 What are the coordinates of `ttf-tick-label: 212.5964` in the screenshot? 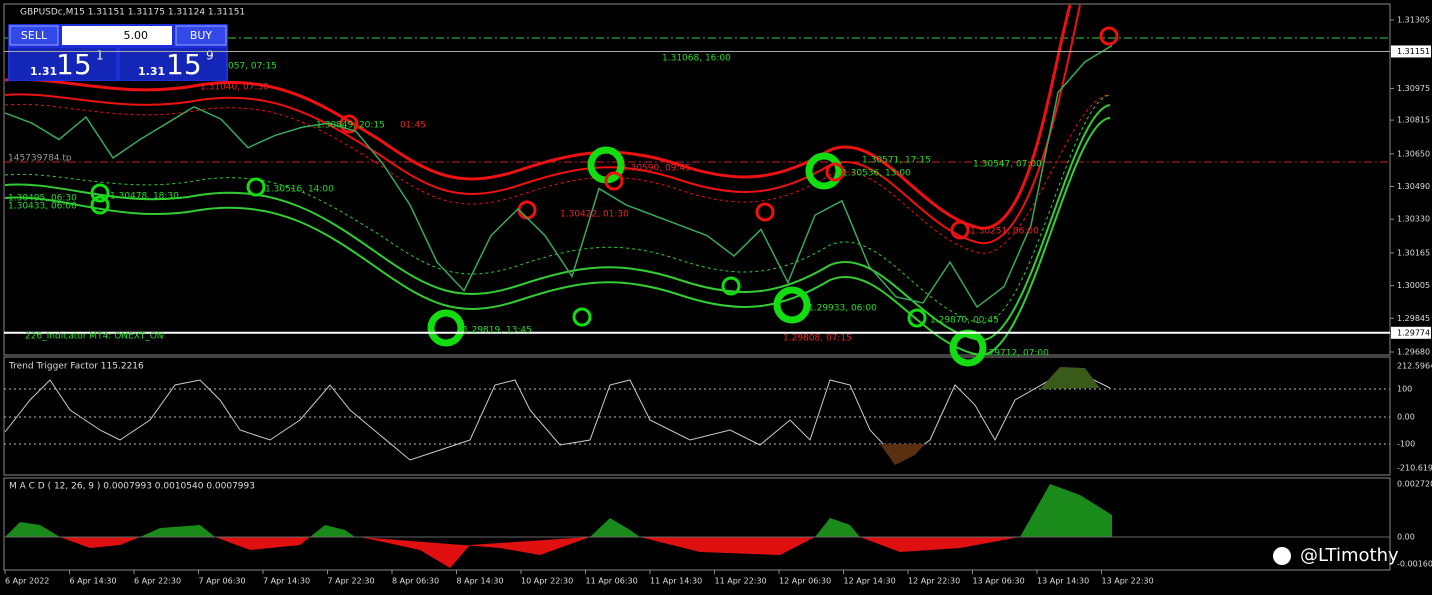 It's located at (1414, 366).